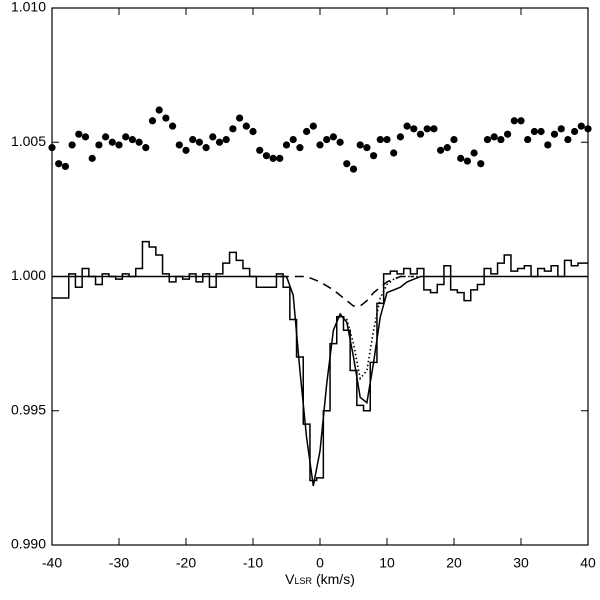 This screenshot has width=600, height=600. What do you see at coordinates (186, 563) in the screenshot?
I see `x-tick-label: -20` at bounding box center [186, 563].